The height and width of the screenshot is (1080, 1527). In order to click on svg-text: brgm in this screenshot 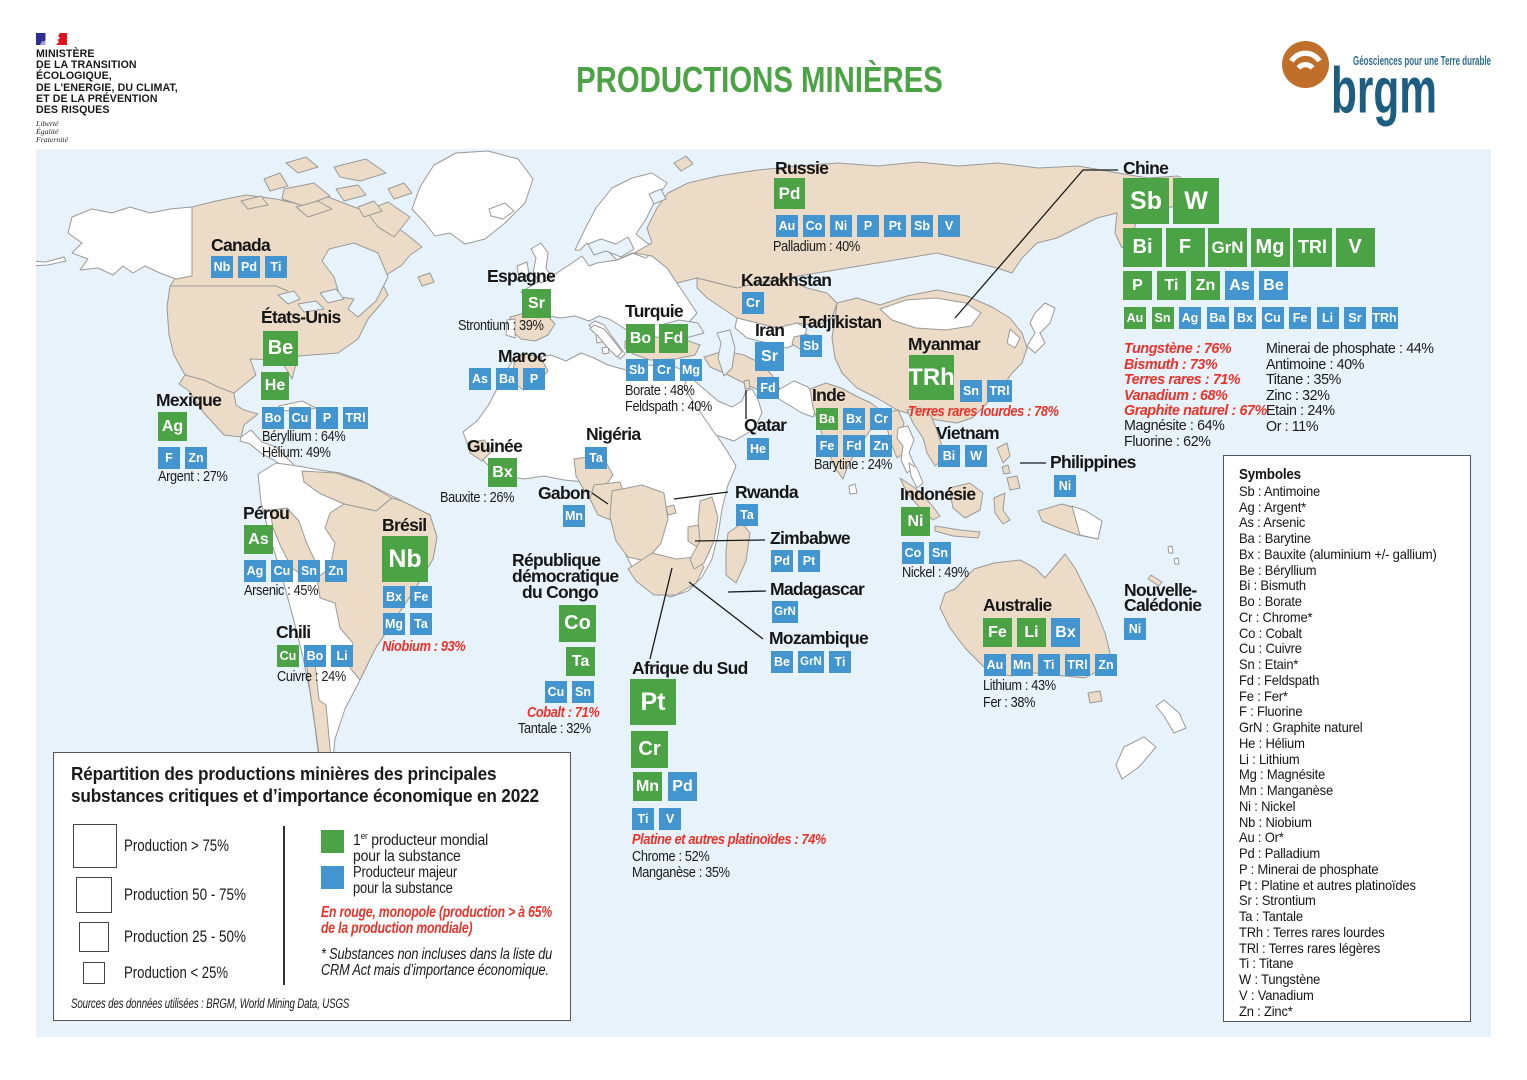, I will do `click(1384, 90)`.